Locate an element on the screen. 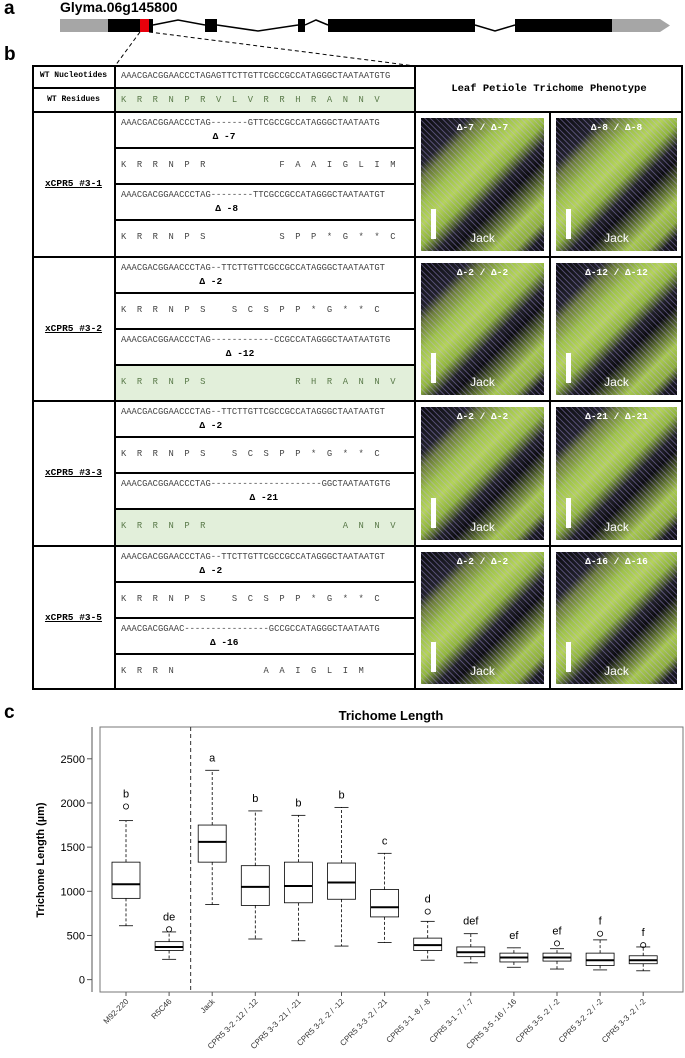 This screenshot has height=1058, width=685. wt-residues: K R R N P R V L V R R H R A N N V is located at coordinates (250, 100).